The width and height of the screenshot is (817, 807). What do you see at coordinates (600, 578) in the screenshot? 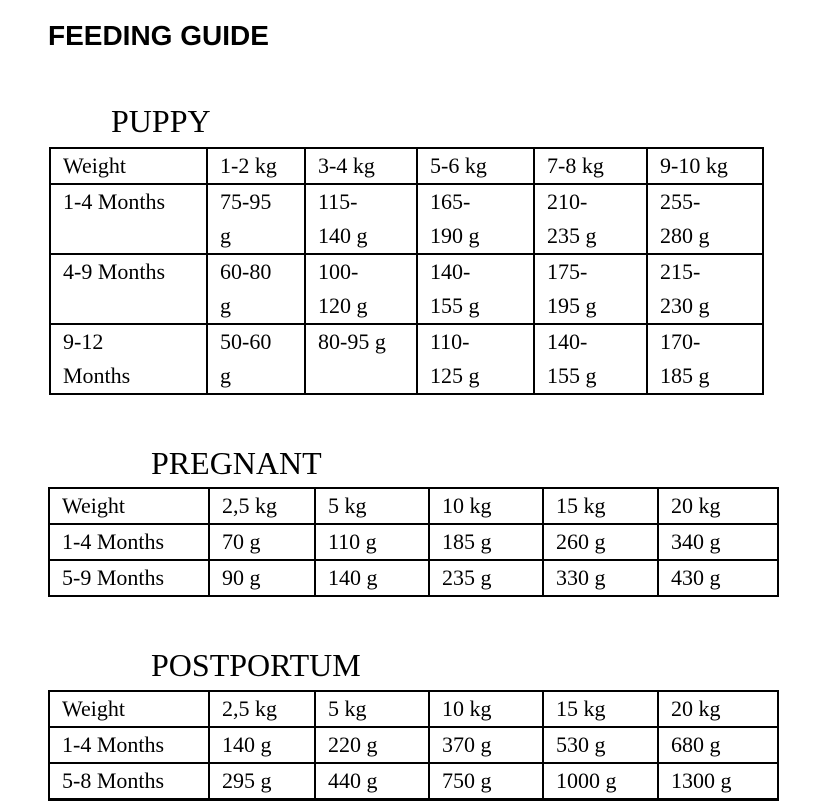
I see `table-cell: 330 g` at bounding box center [600, 578].